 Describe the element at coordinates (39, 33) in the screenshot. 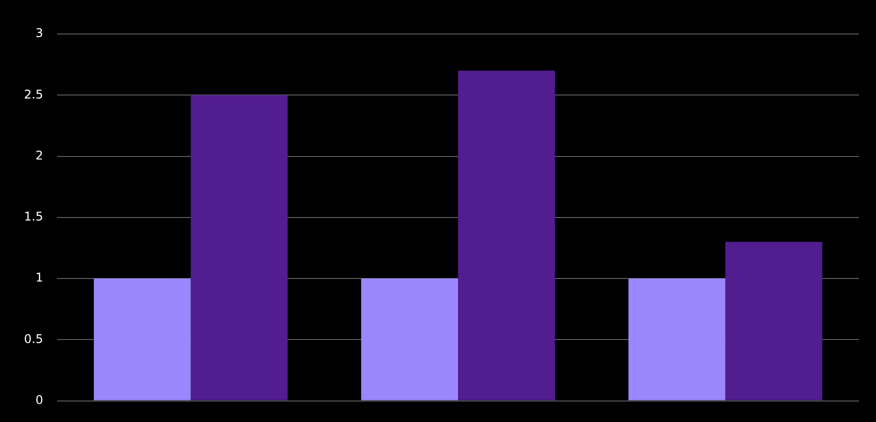

I see `y-tick-label: 3` at that location.